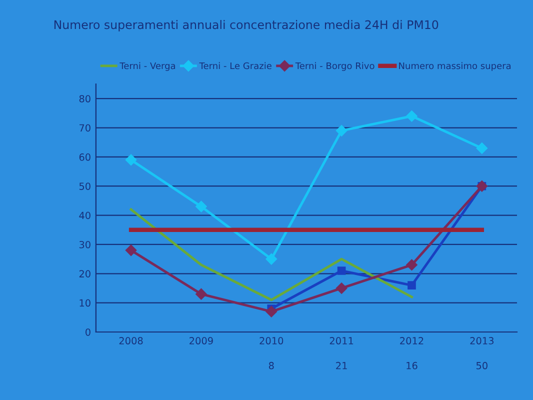 The height and width of the screenshot is (400, 533). Describe the element at coordinates (85, 128) in the screenshot. I see `y-tick-label: 70` at that location.